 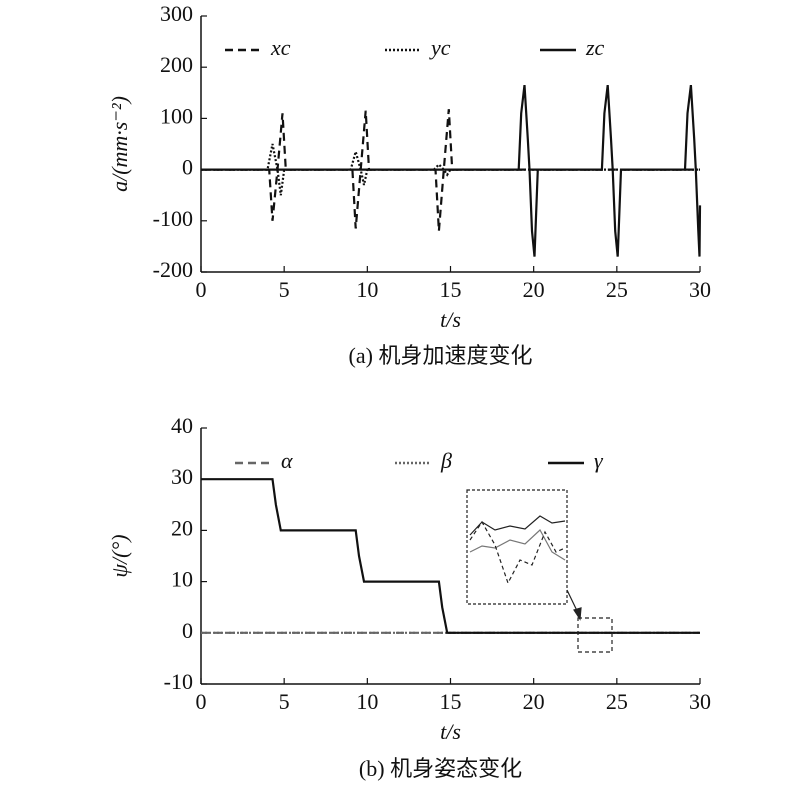 I want to click on arrow-head, so click(x=577, y=614).